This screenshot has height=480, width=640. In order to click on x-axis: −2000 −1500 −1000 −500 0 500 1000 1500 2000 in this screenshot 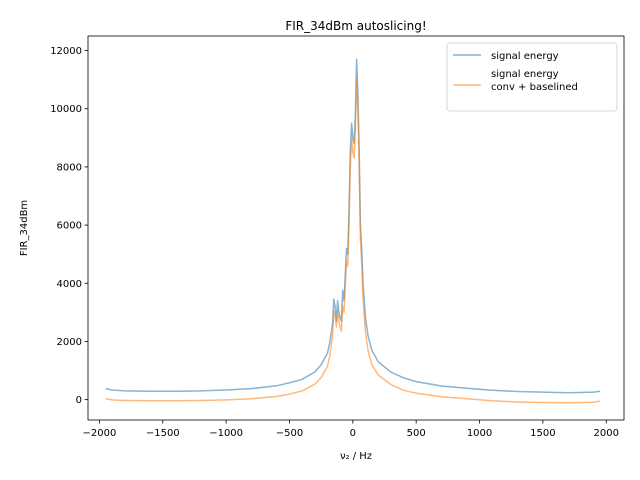, I will do `click(350, 429)`.